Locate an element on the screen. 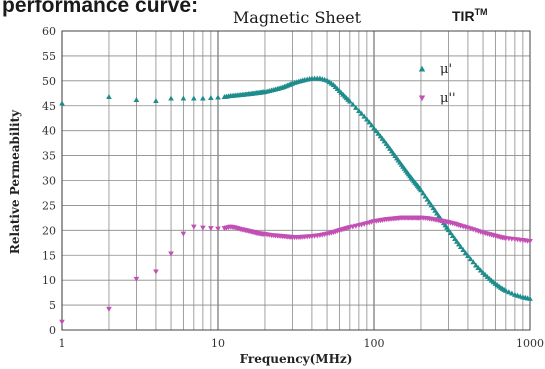 The height and width of the screenshot is (369, 545). x-tick-label: 100 is located at coordinates (374, 343).